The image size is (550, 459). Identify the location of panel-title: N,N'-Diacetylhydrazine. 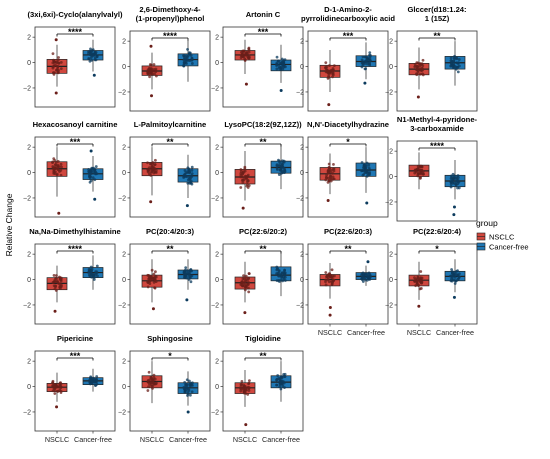
(348, 124).